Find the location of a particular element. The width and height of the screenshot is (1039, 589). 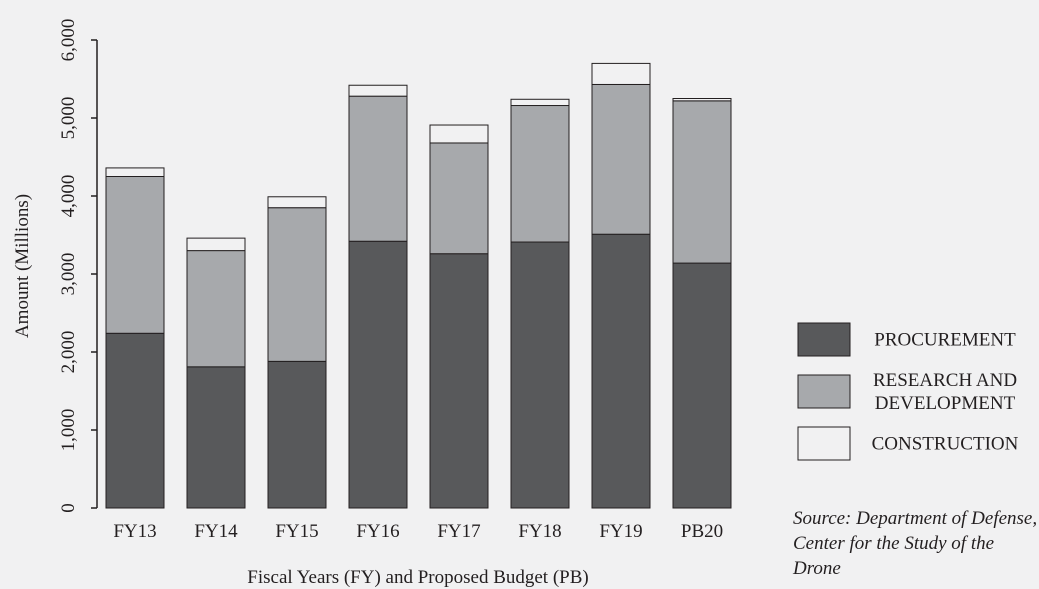

legend-label: RESEARCH AND DEVELOPMENT is located at coordinates (945, 392).